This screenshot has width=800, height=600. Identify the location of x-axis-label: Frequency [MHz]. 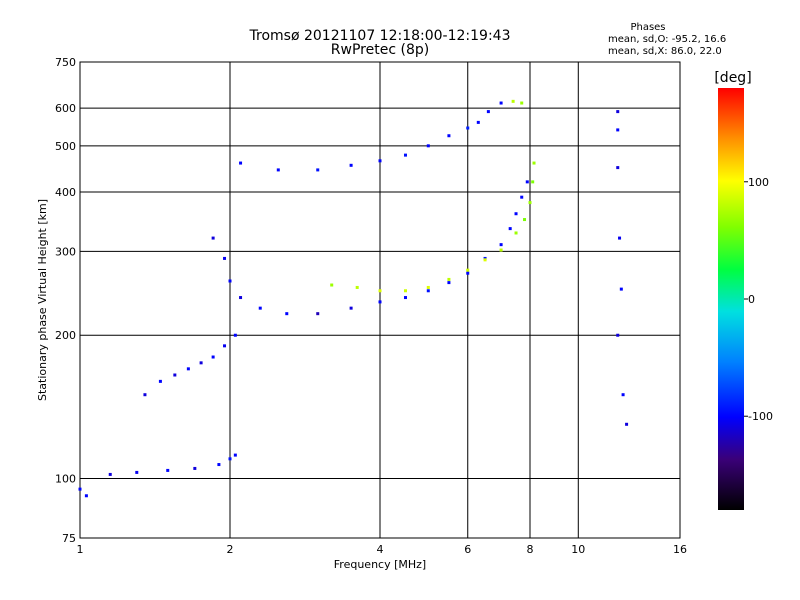
(380, 564).